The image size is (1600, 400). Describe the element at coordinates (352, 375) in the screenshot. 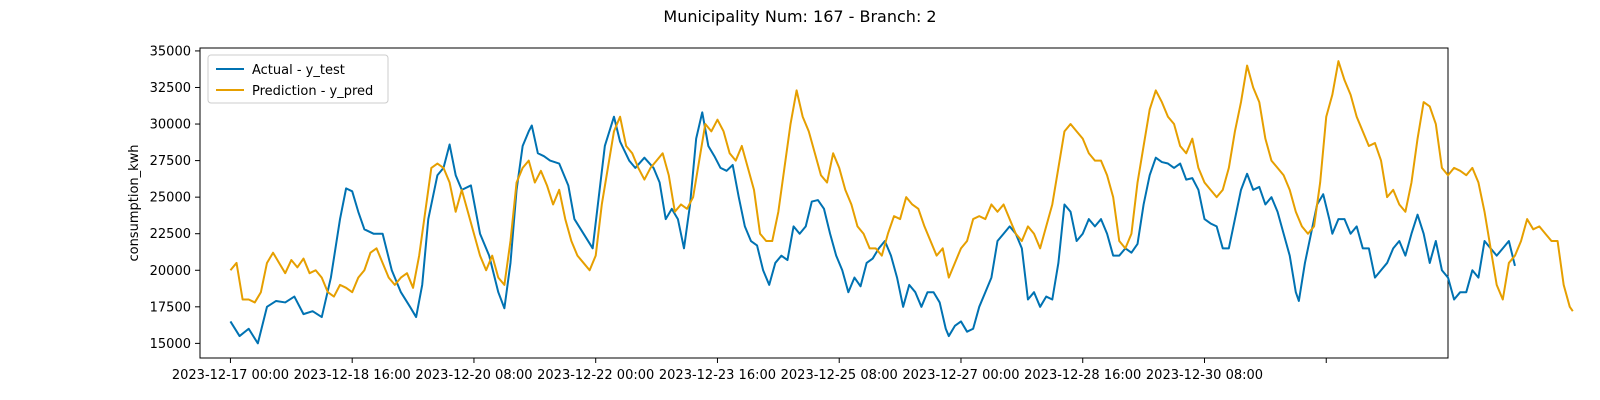

I see `x-tick-label: 2023-12-18 16:00` at that location.